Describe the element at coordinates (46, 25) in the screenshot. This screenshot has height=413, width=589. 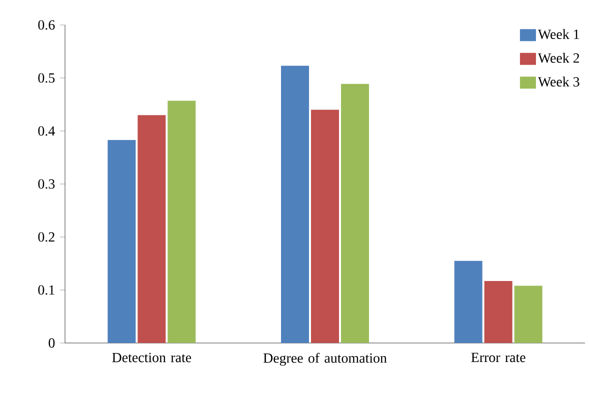
I see `y-tick-label: 0.6` at that location.